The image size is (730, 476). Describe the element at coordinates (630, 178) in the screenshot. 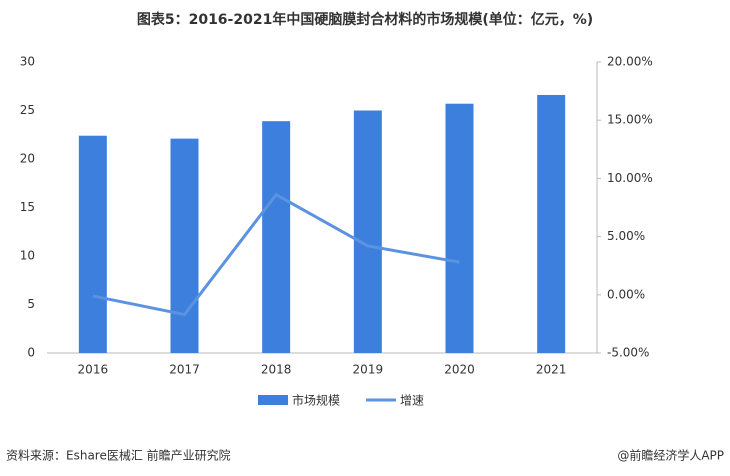

I see `y2-tick-label: 10.00%` at that location.